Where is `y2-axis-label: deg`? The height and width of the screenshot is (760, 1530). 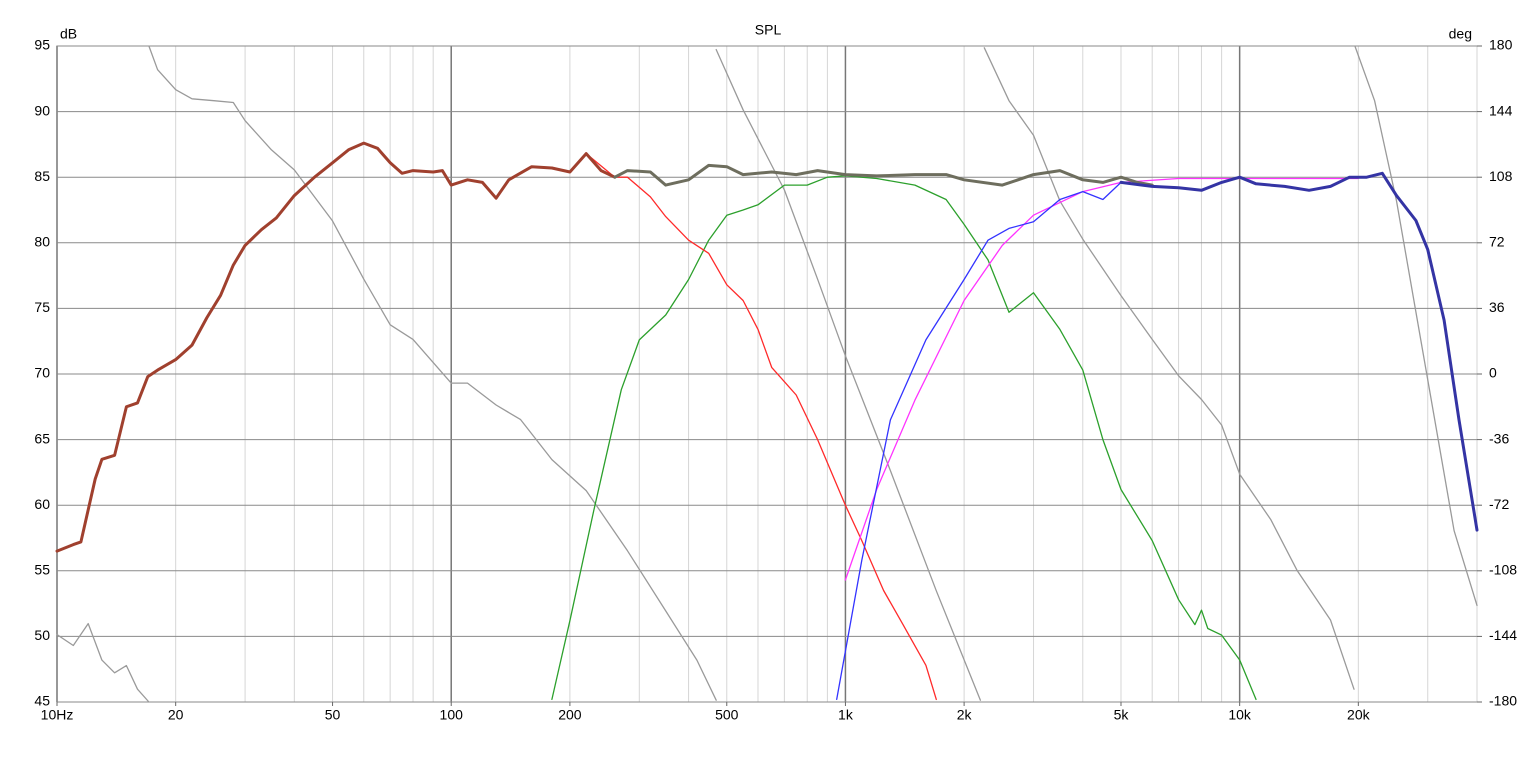
y2-axis-label: deg is located at coordinates (1460, 34).